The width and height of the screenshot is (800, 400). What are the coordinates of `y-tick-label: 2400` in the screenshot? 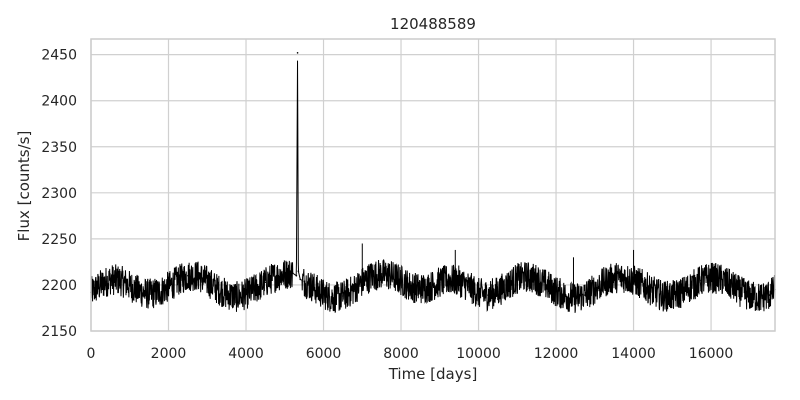 It's located at (59, 102).